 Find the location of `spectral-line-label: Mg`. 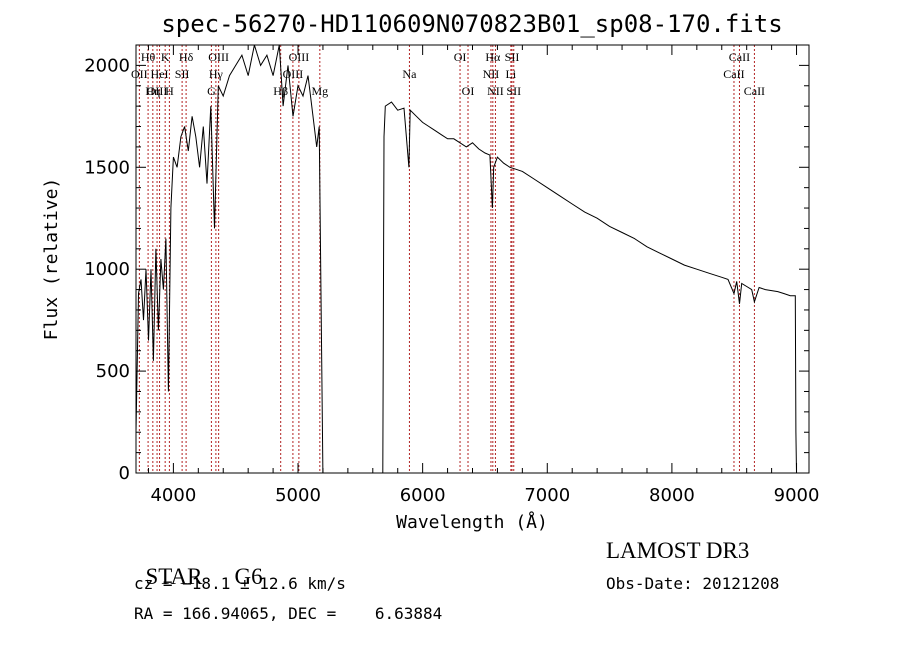

spectral-line-label: Mg is located at coordinates (319, 91).